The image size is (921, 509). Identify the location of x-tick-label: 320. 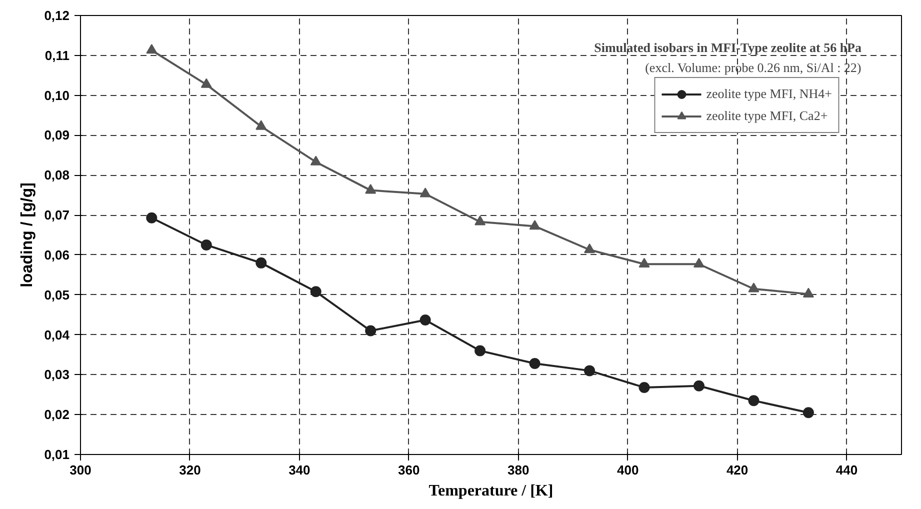
(190, 470).